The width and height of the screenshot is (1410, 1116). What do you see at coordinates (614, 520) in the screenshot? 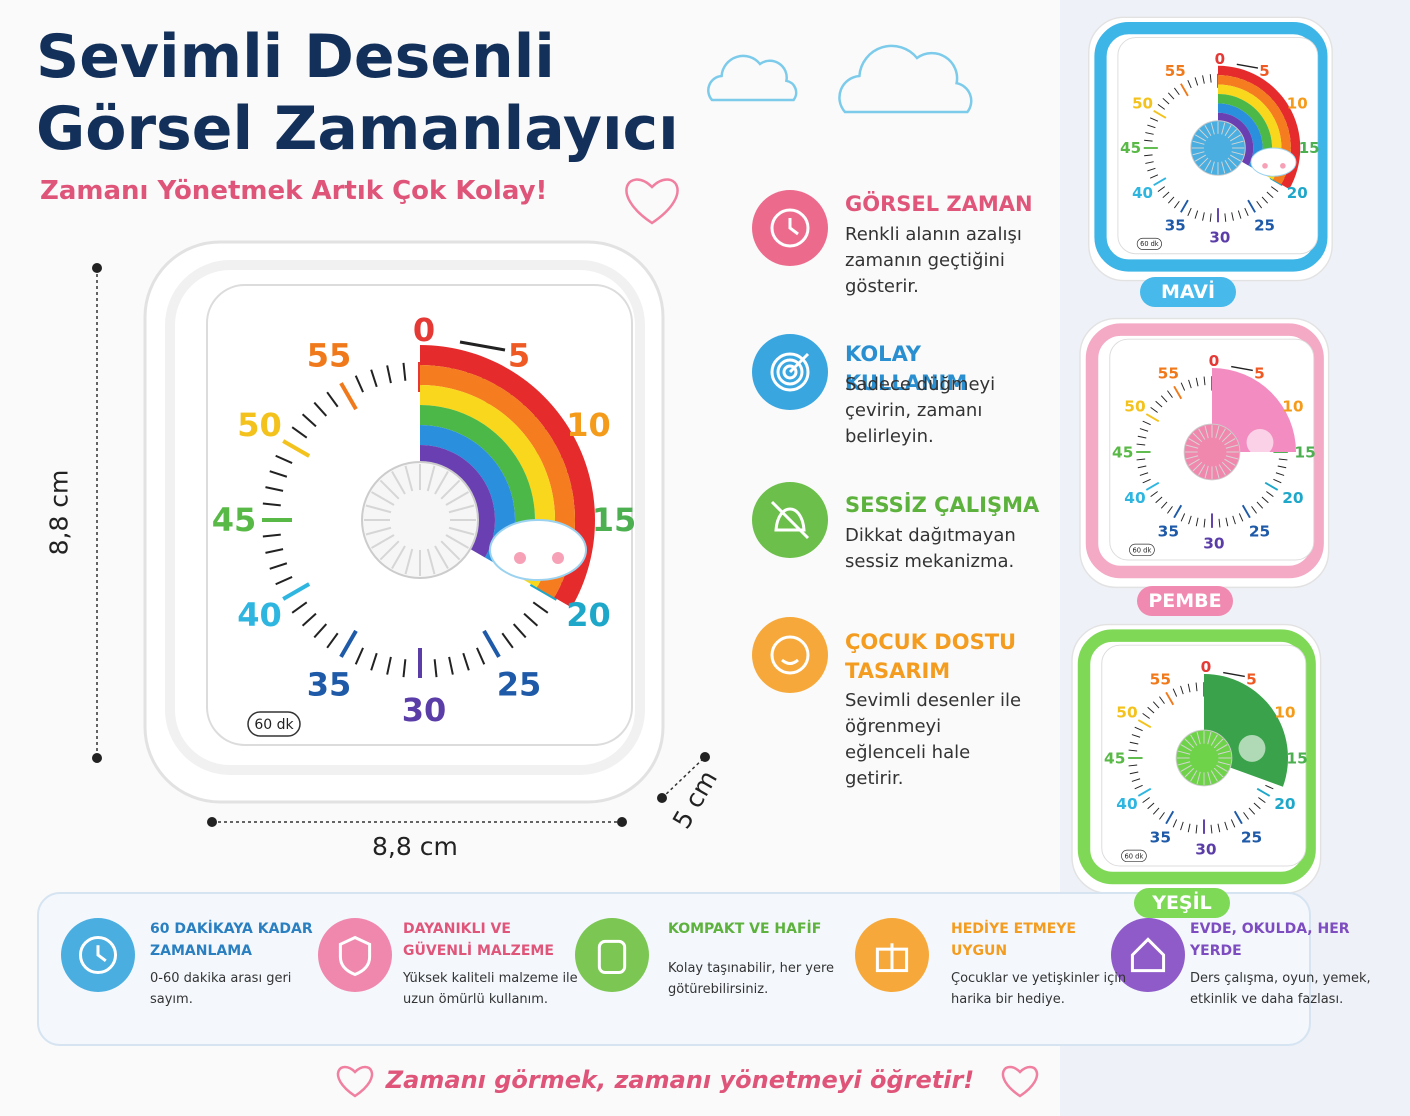
I see `dial-number: 15` at bounding box center [614, 520].